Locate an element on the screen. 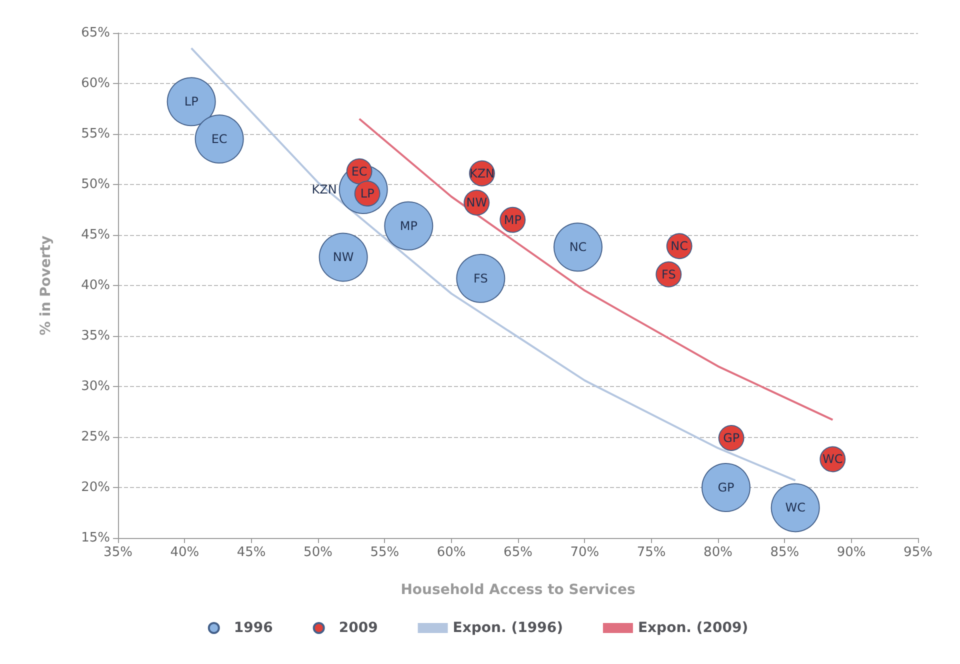  legend-label: 2009 is located at coordinates (358, 628).